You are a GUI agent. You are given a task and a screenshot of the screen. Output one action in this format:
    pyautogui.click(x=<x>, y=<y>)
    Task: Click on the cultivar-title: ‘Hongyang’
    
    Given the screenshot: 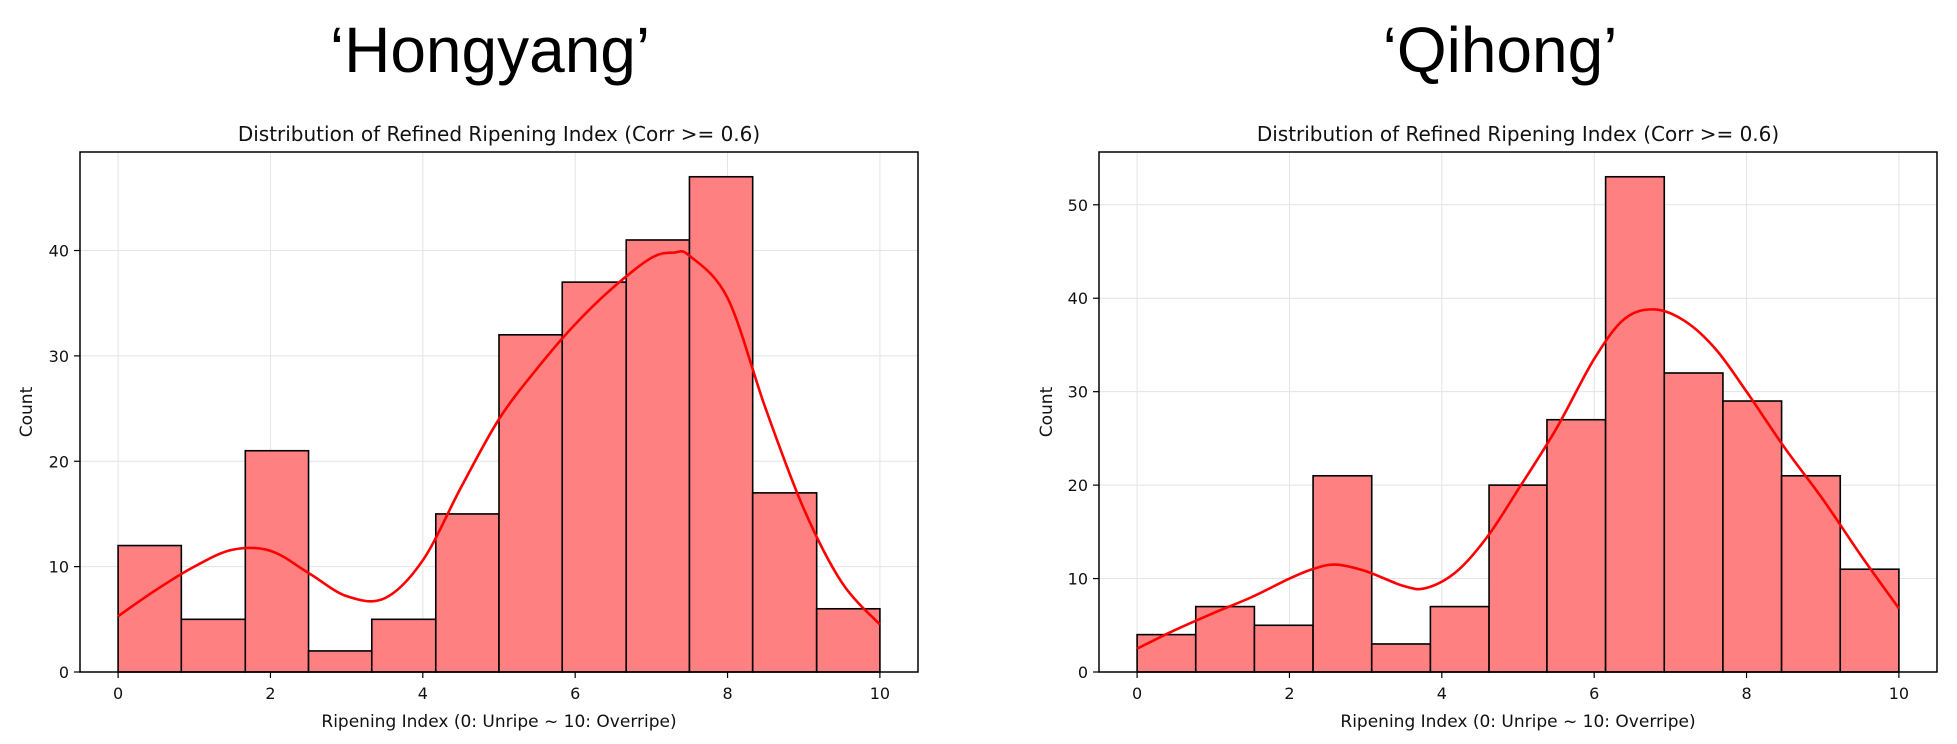 What is the action you would take?
    pyautogui.click(x=490, y=50)
    